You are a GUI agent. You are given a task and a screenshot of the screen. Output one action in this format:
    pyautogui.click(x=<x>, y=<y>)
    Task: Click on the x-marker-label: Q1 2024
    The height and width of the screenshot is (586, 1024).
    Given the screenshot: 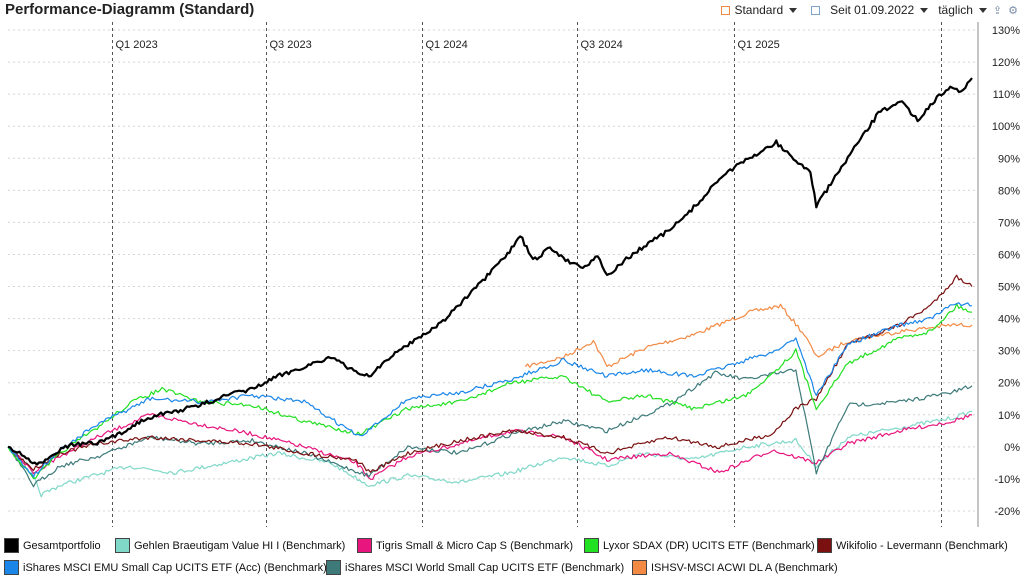 What is the action you would take?
    pyautogui.click(x=447, y=45)
    